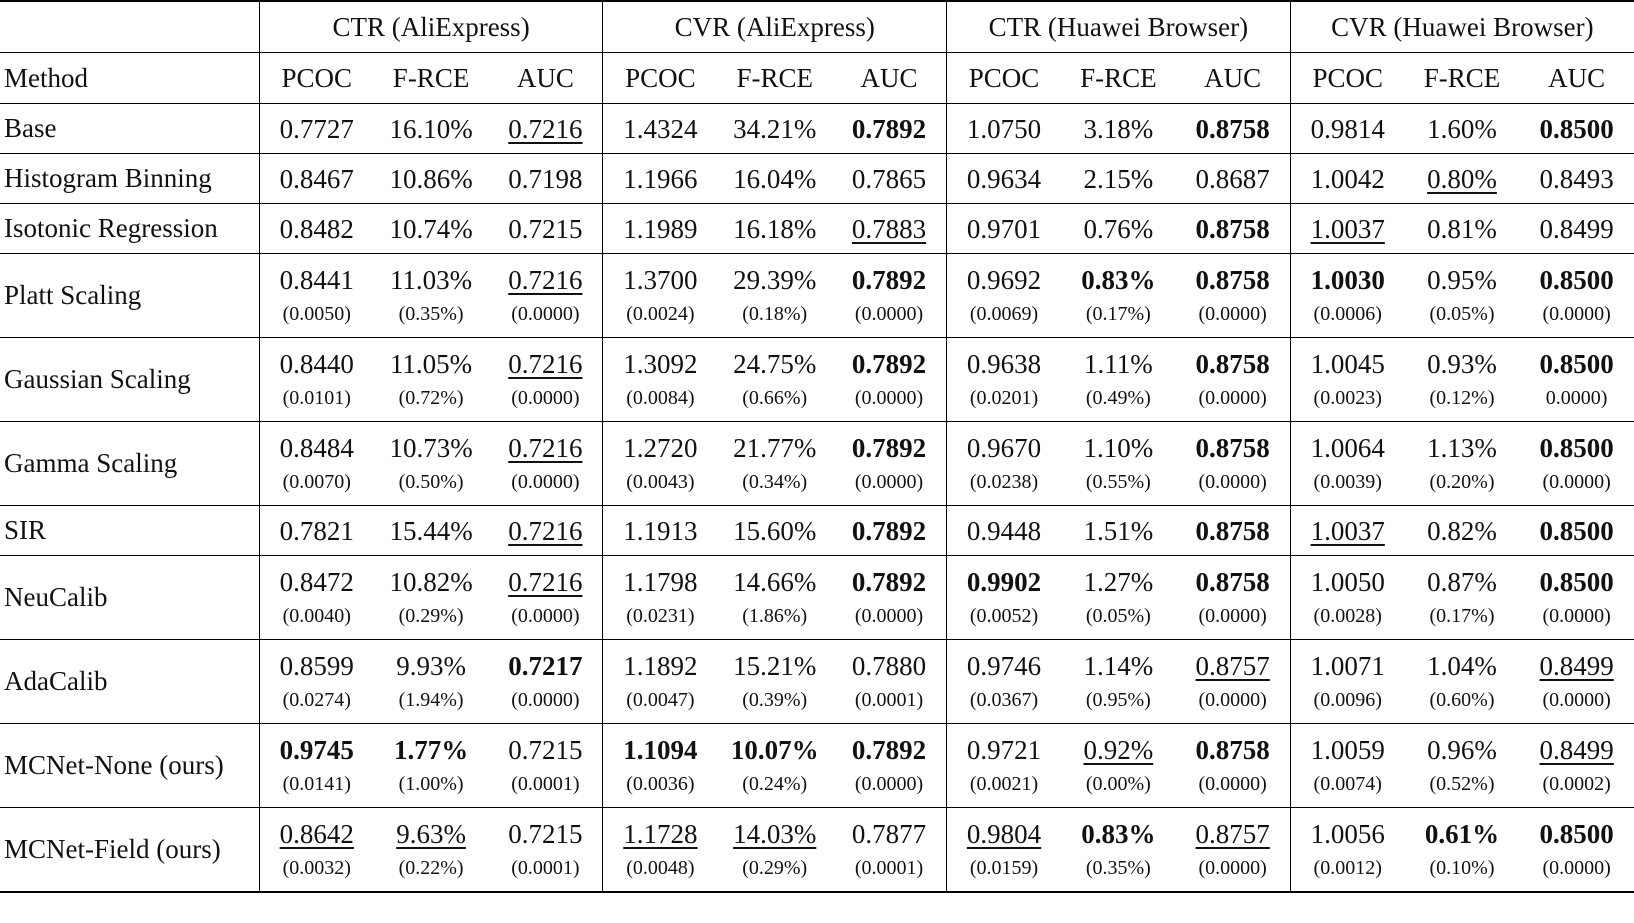 This screenshot has height=923, width=1634. What do you see at coordinates (316, 867) in the screenshot?
I see `cell-std-dev: (0.0032)` at bounding box center [316, 867].